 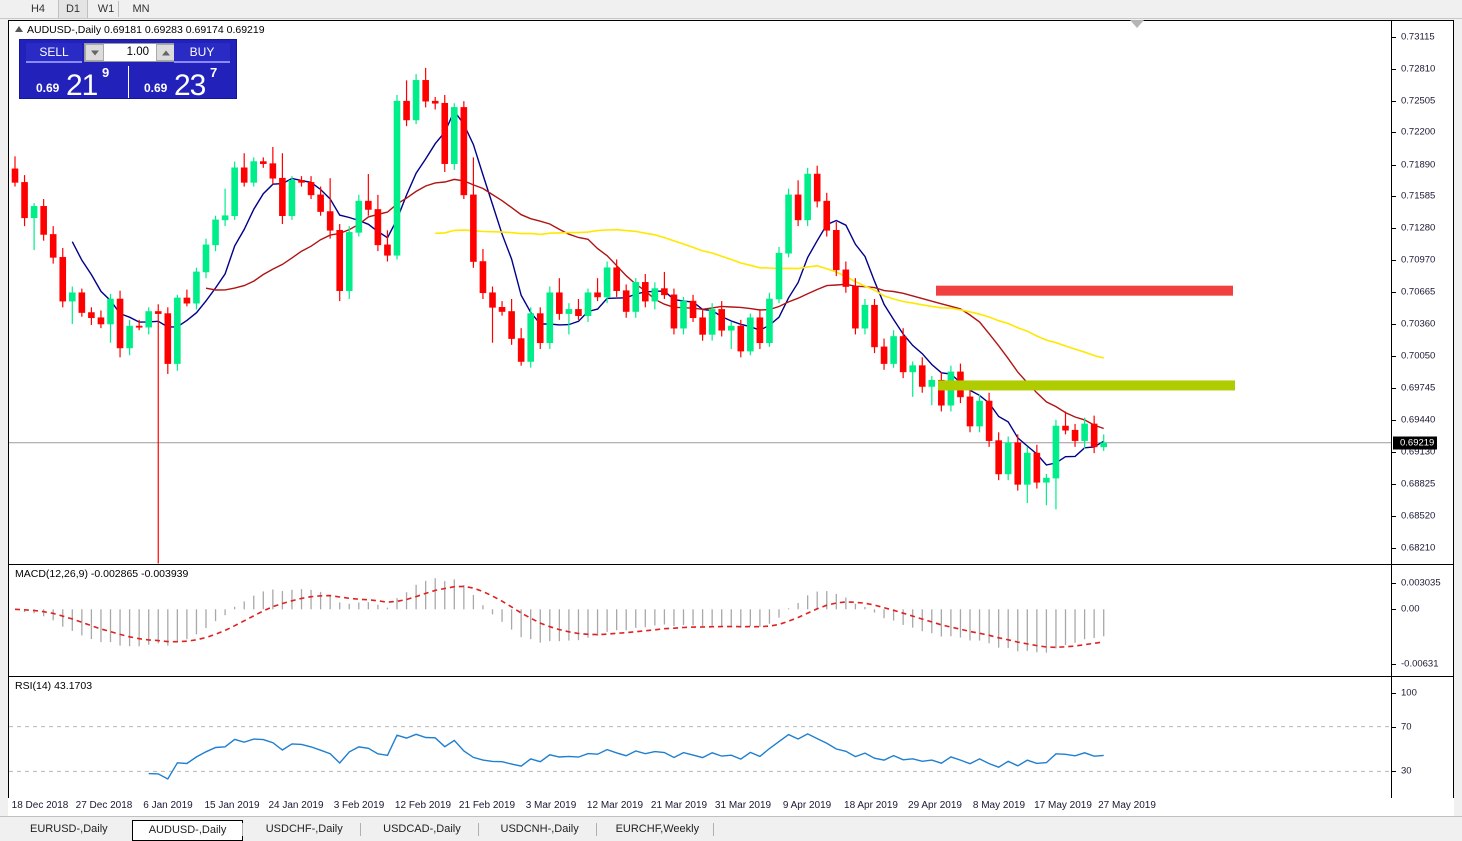 What do you see at coordinates (679, 805) in the screenshot?
I see `date-axis-label: 21 Mar 2019` at bounding box center [679, 805].